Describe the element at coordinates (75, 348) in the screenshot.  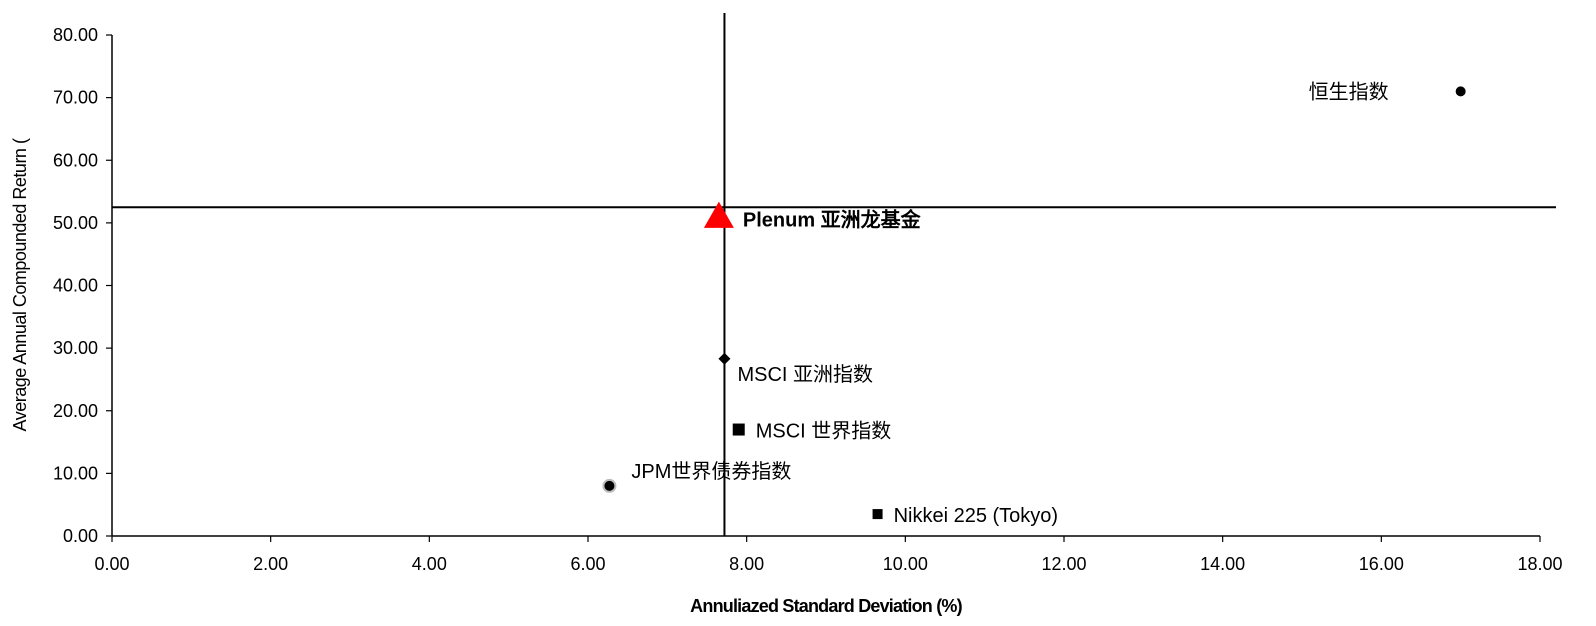
I see `y-tick-label: 30.00` at that location.